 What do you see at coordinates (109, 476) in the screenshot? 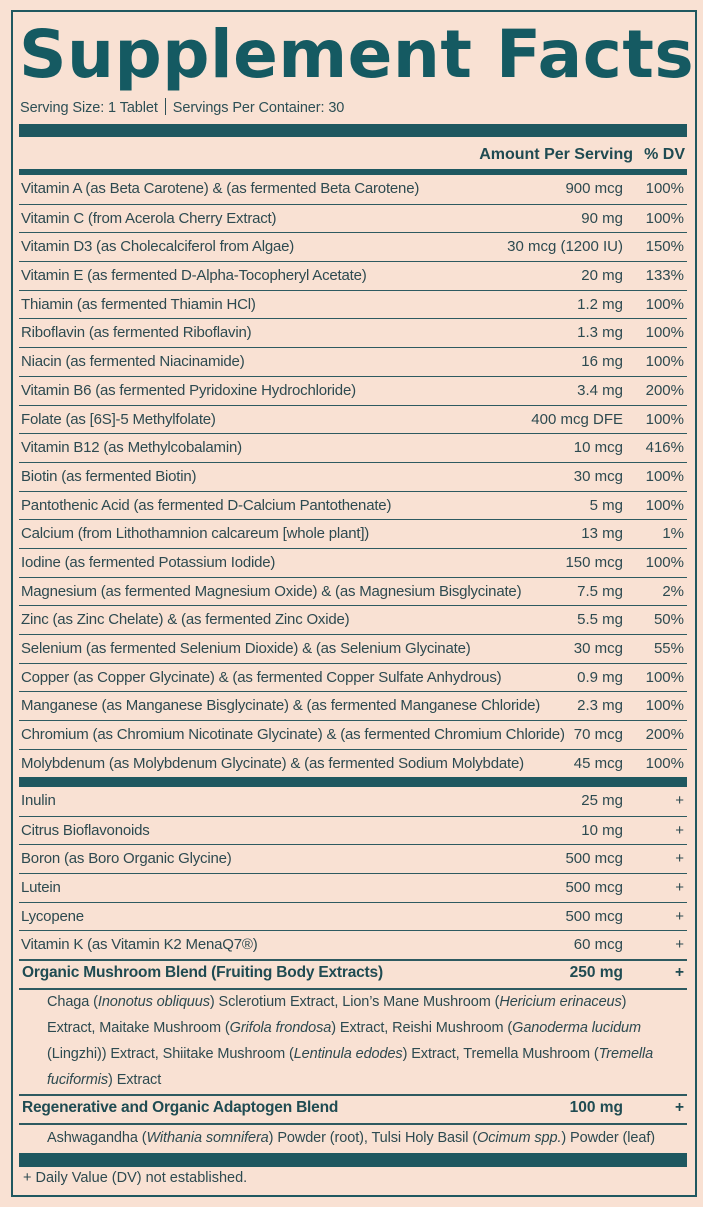
I see `nutrient-name: Biotin (as fermented Biotin)` at bounding box center [109, 476].